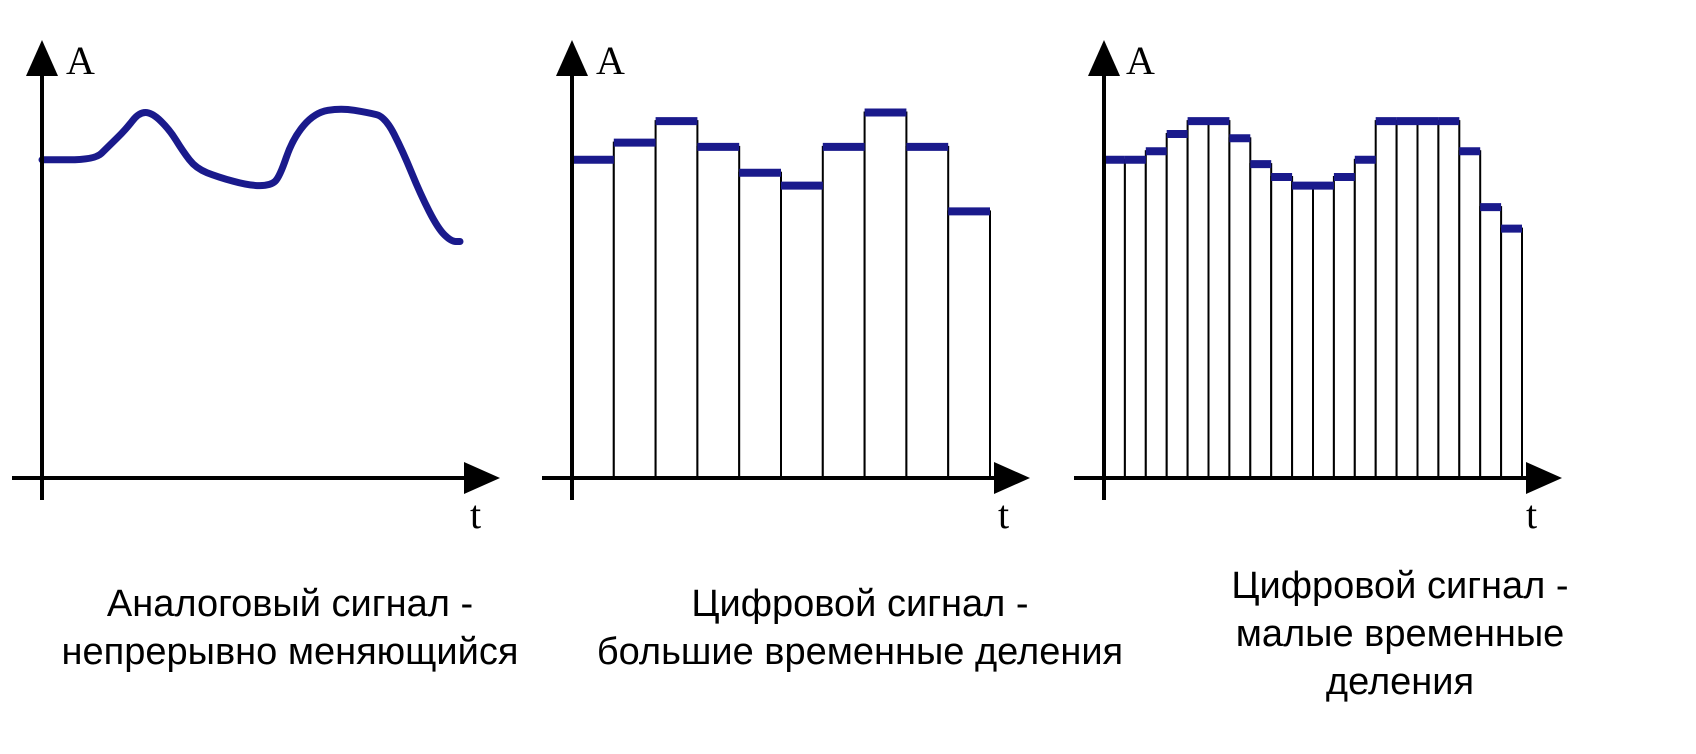 The width and height of the screenshot is (1696, 754). What do you see at coordinates (290, 604) in the screenshot?
I see `caption-line: Аналоговый сигнал -` at bounding box center [290, 604].